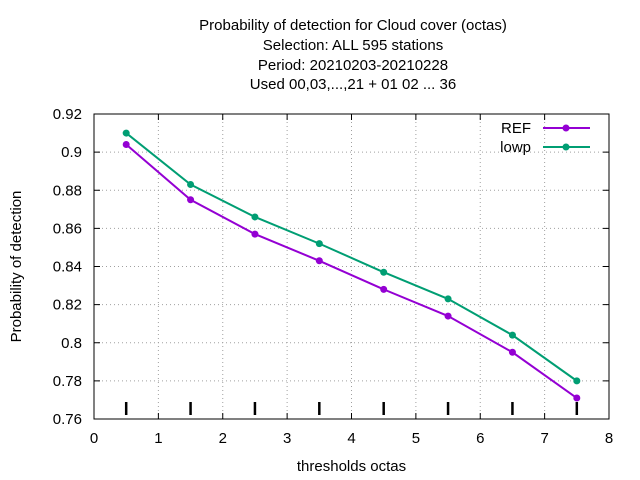  I want to click on legend-label-ref: REF, so click(516, 128).